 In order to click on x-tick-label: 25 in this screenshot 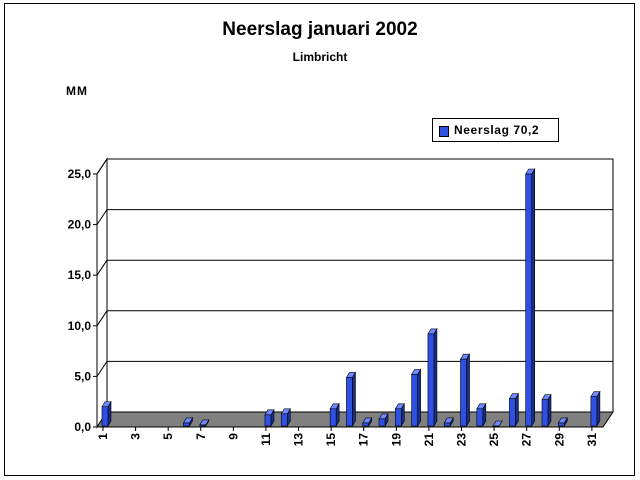, I will do `click(494, 440)`.